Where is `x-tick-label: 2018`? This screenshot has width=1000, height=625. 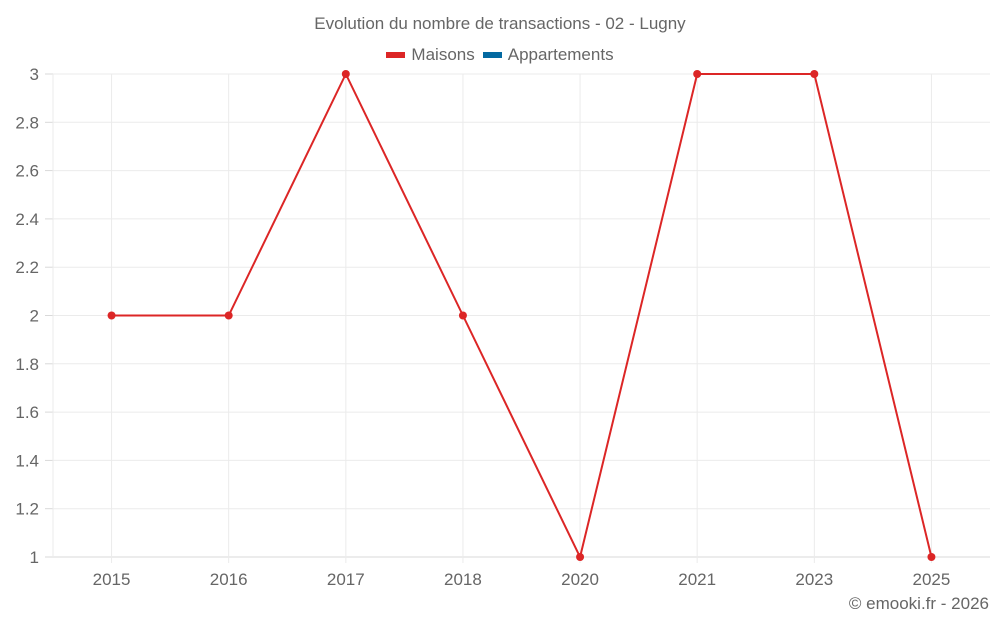 x-tick-label: 2018 is located at coordinates (463, 579).